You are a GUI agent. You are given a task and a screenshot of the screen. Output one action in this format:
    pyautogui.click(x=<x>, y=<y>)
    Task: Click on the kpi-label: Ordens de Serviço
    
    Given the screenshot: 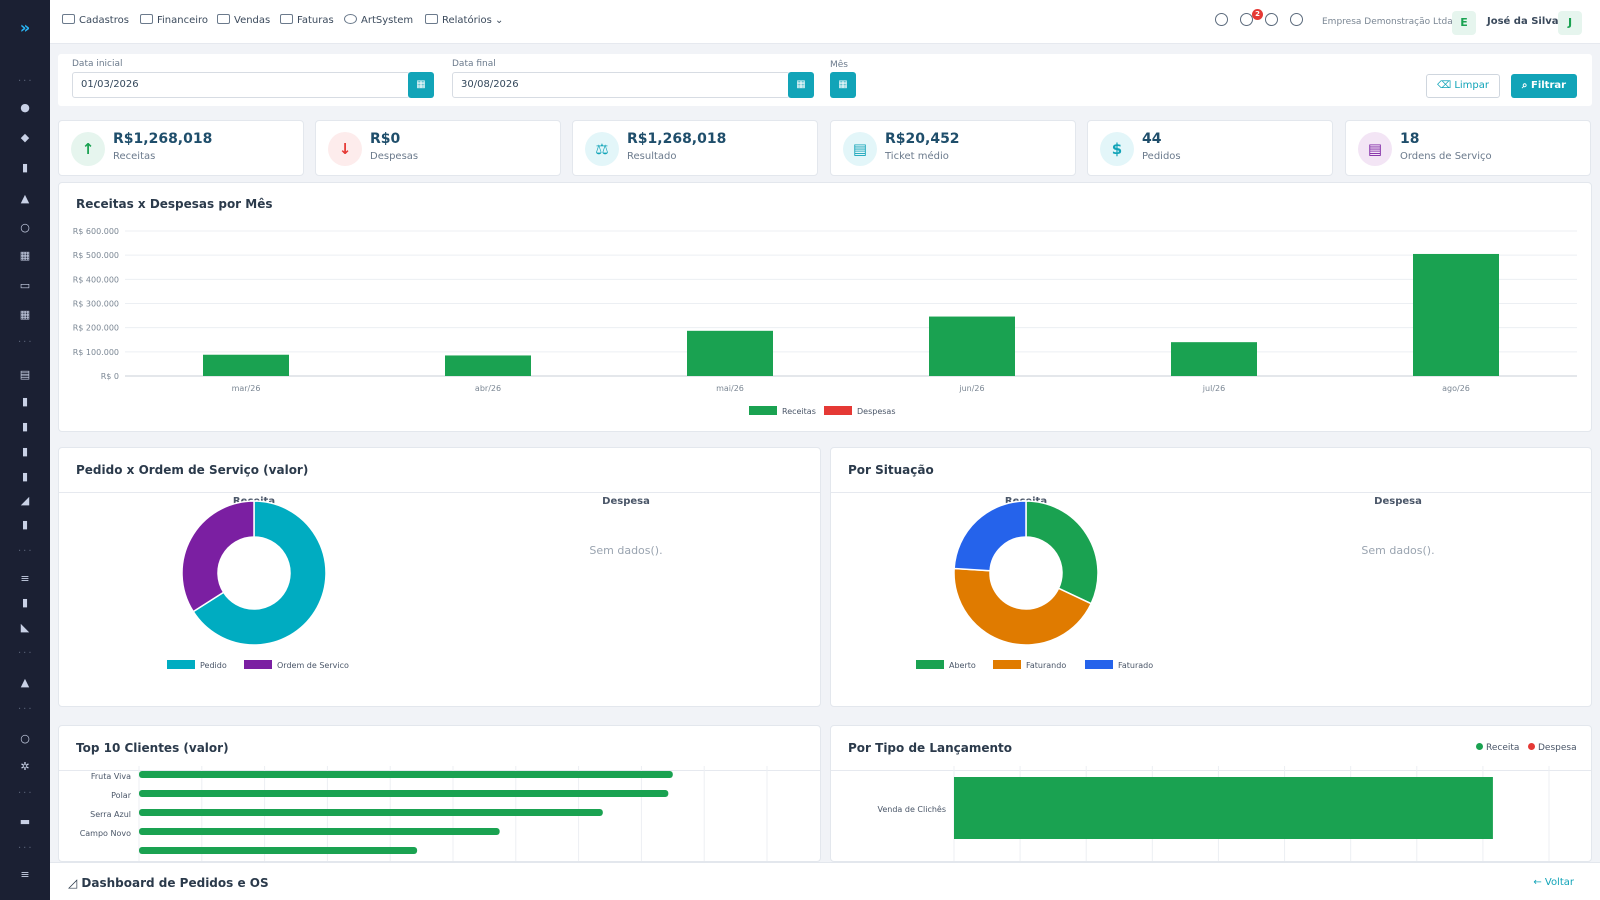 What is the action you would take?
    pyautogui.click(x=1446, y=156)
    